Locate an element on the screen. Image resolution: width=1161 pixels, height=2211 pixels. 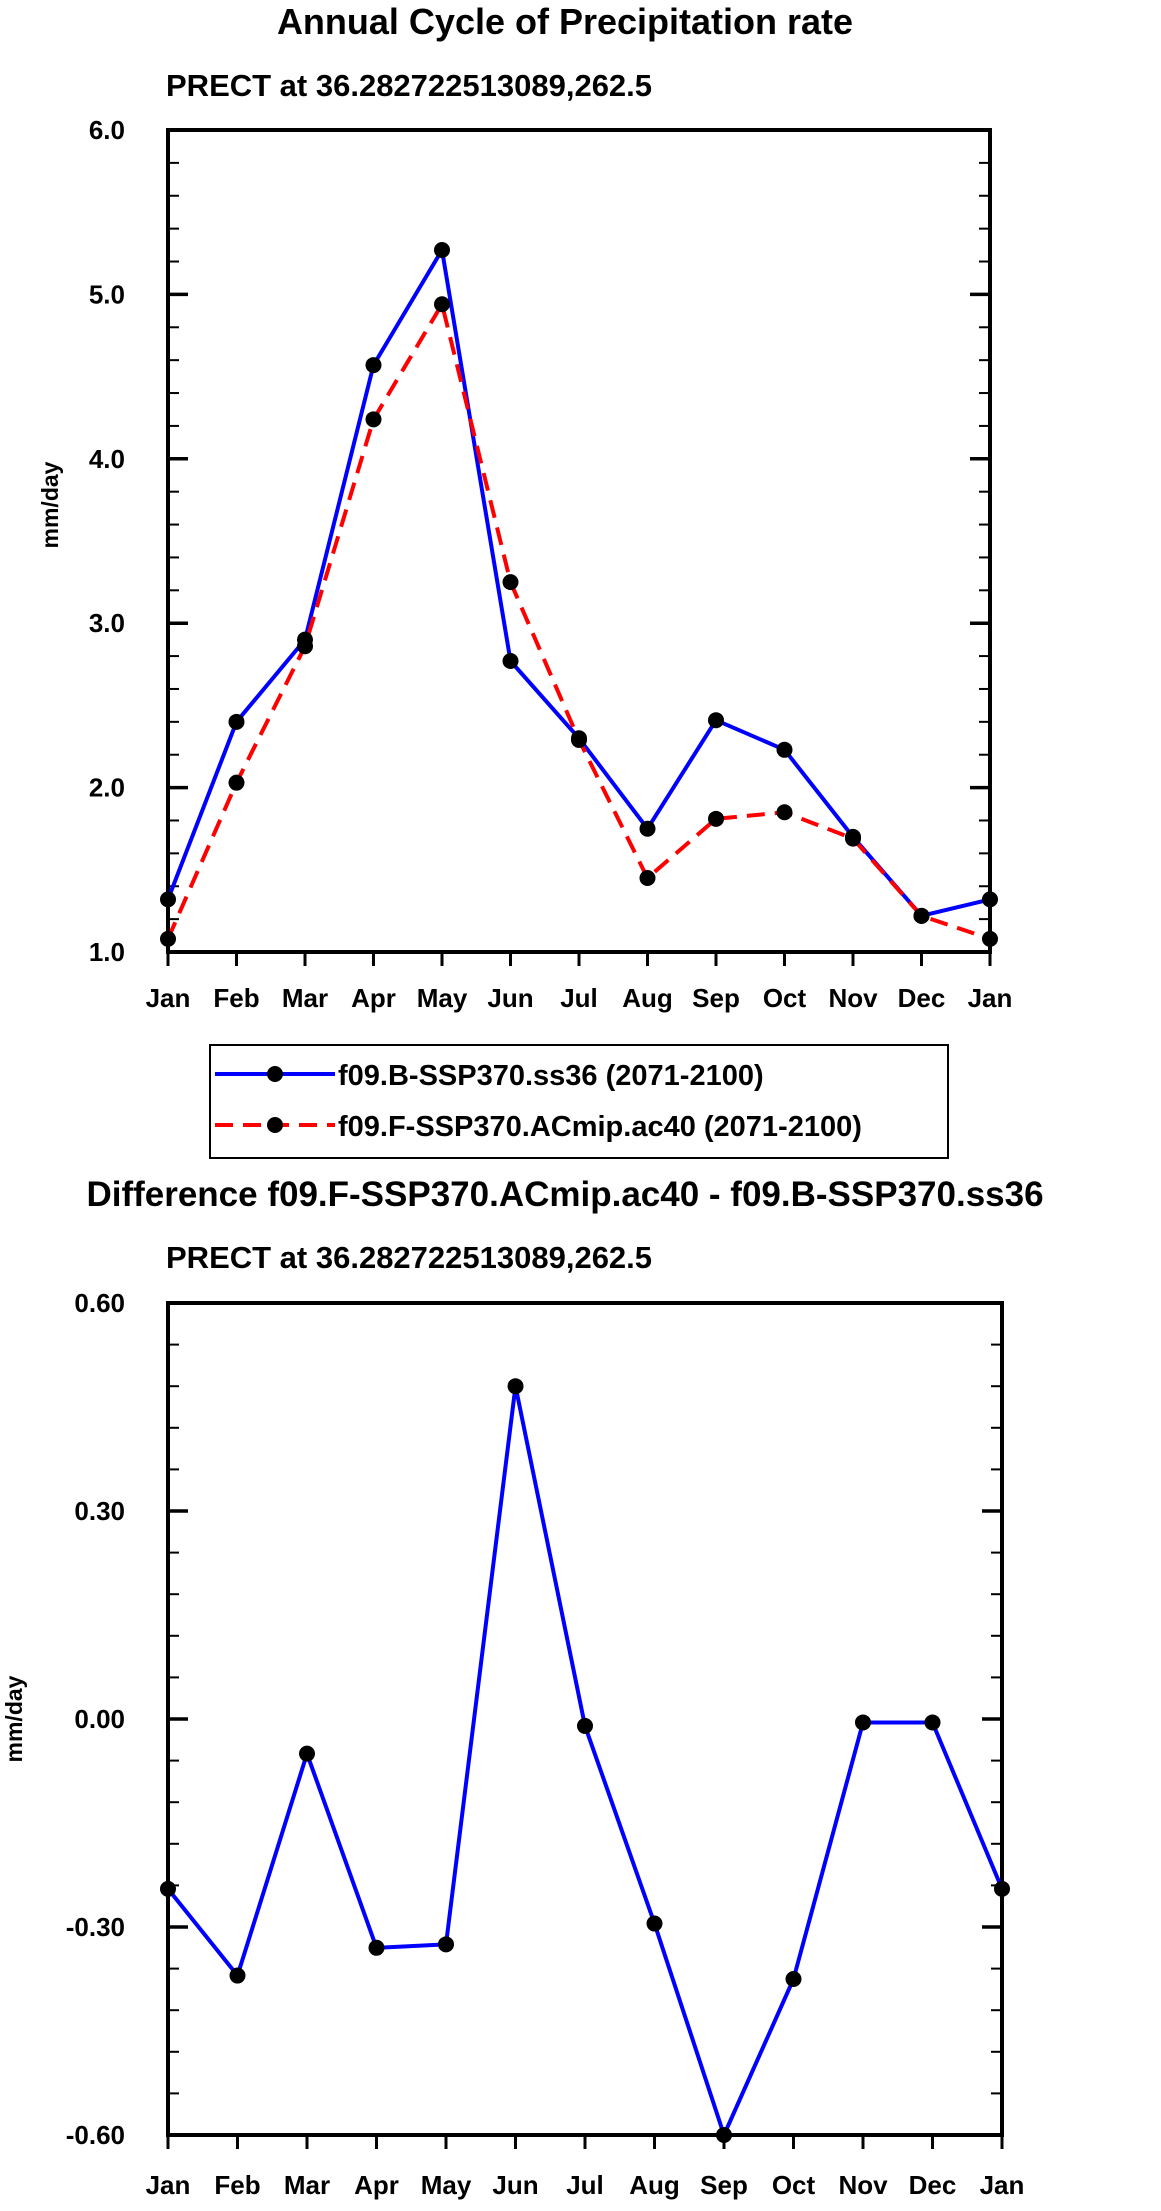
y-tick-label: 2.0 is located at coordinates (107, 788).